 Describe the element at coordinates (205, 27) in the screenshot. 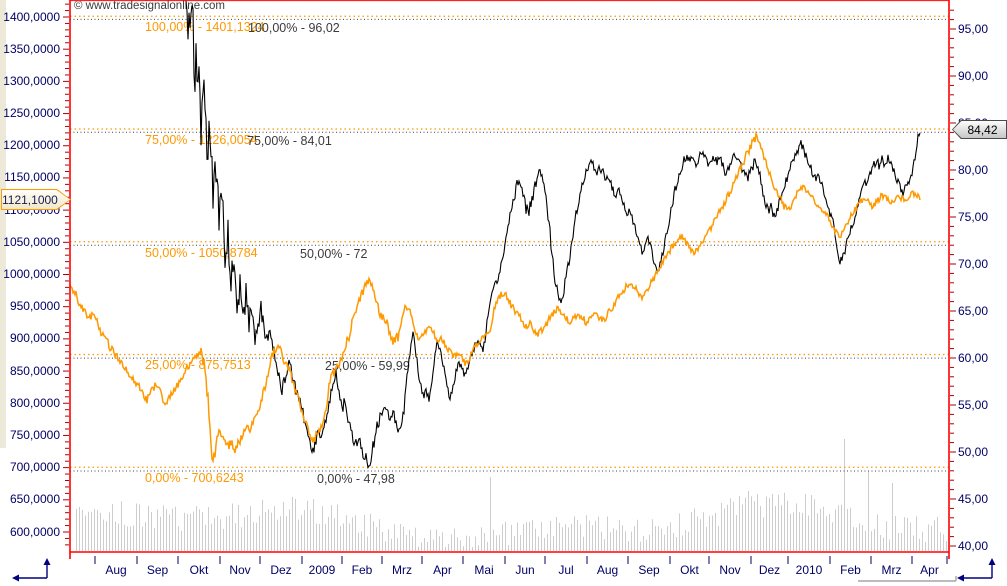

I see `fib-label-left-scale: 100,00% - 1401,1324` at that location.